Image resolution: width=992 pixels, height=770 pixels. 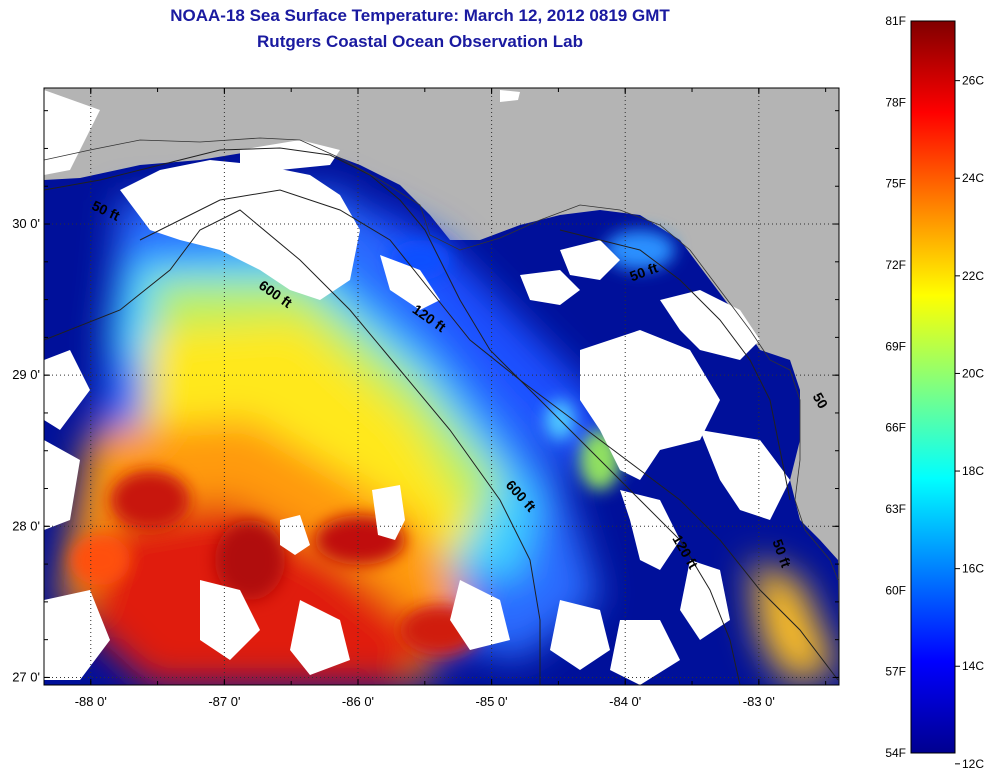 What do you see at coordinates (759, 701) in the screenshot?
I see `x-tick-label: -83 0'` at bounding box center [759, 701].